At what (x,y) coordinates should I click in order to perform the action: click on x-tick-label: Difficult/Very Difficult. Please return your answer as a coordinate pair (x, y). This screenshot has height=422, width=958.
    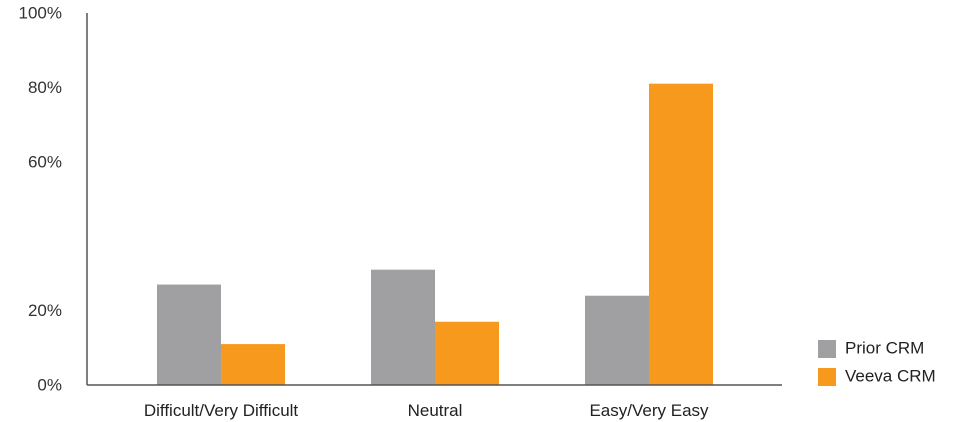
    Looking at the image, I should click on (221, 410).